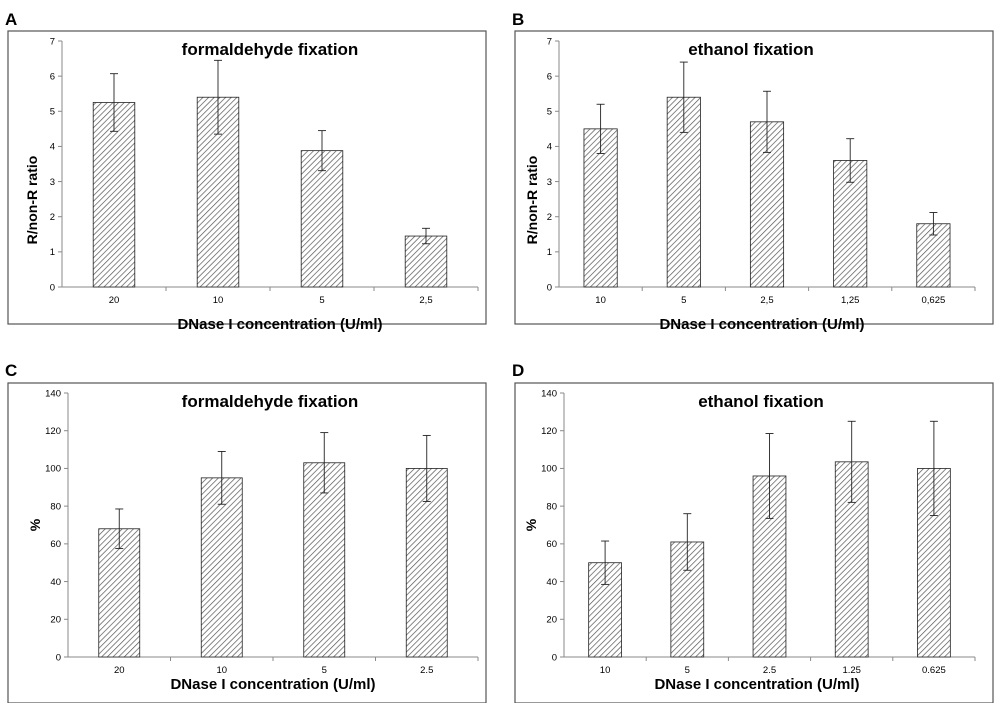 The width and height of the screenshot is (1007, 703). I want to click on panel-letter: A, so click(11, 19).